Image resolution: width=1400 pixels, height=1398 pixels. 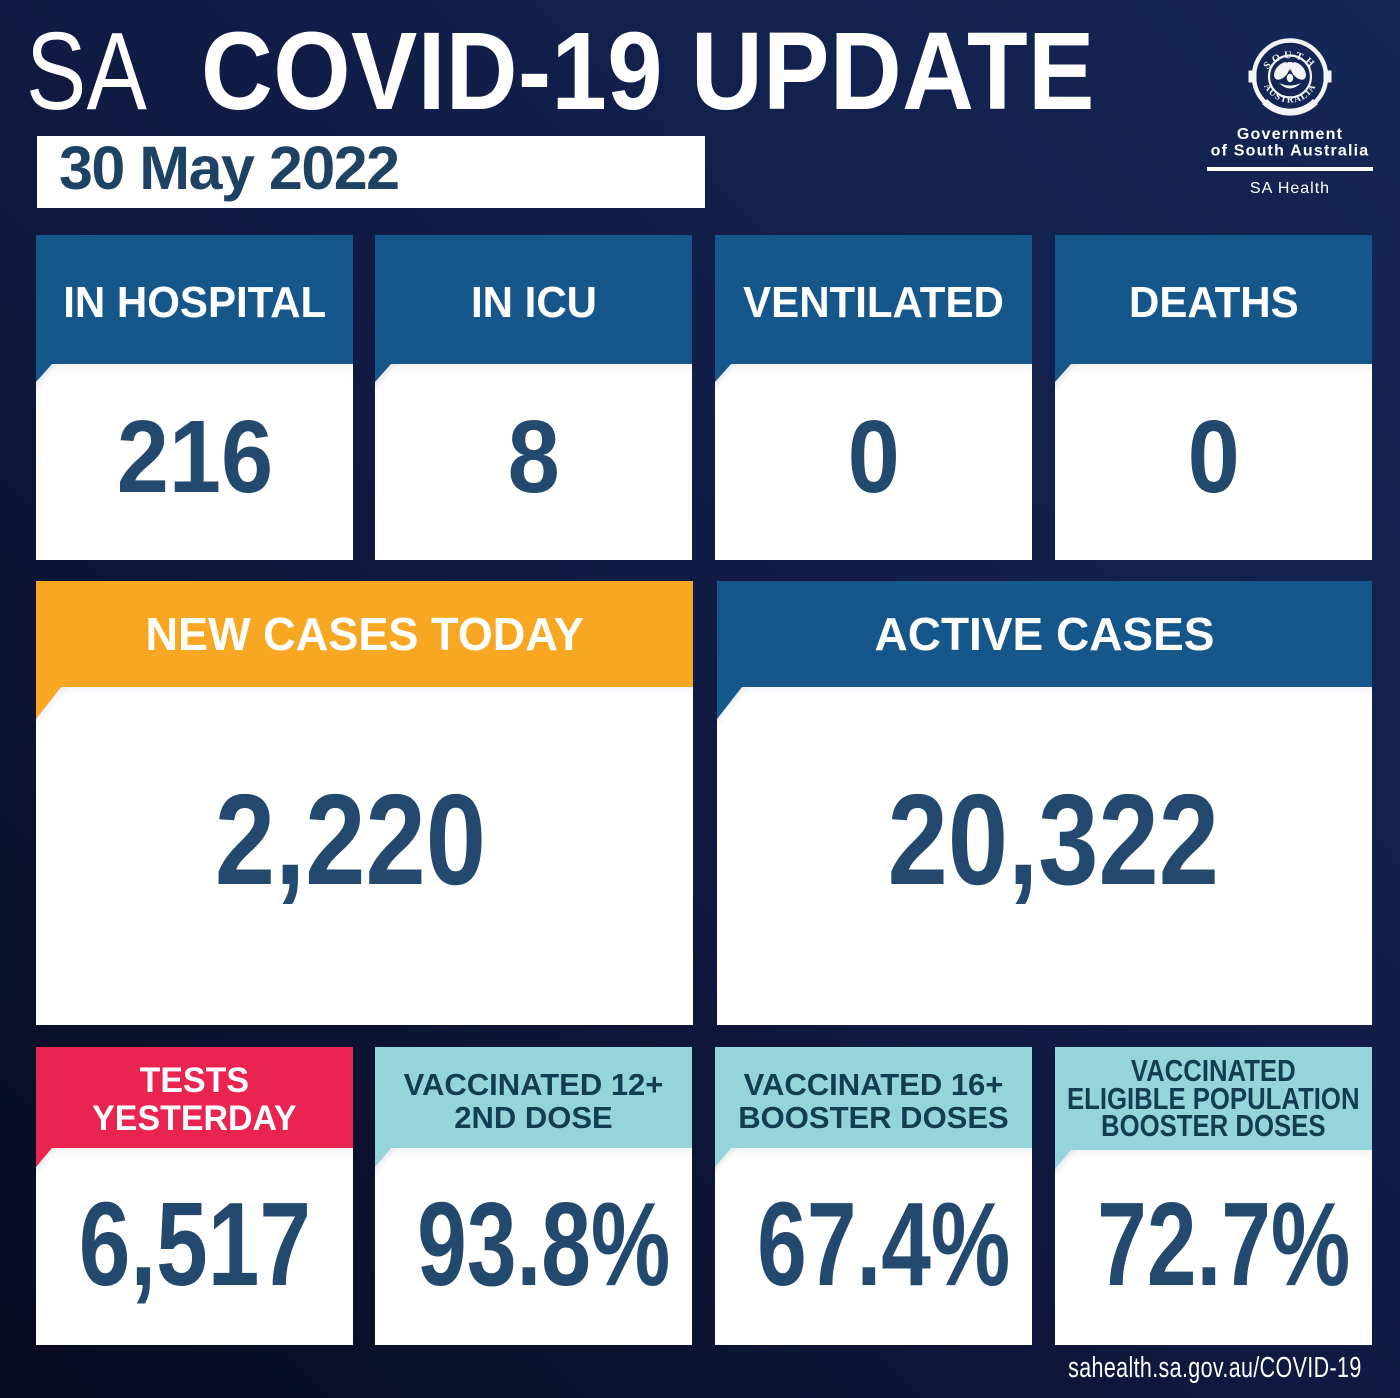 I want to click on svg-text: SA Health, so click(x=1290, y=188).